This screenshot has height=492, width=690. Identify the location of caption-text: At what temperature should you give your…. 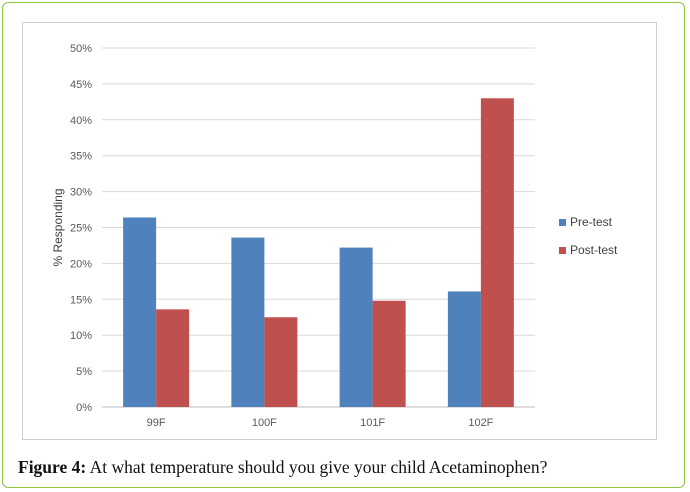
(317, 467).